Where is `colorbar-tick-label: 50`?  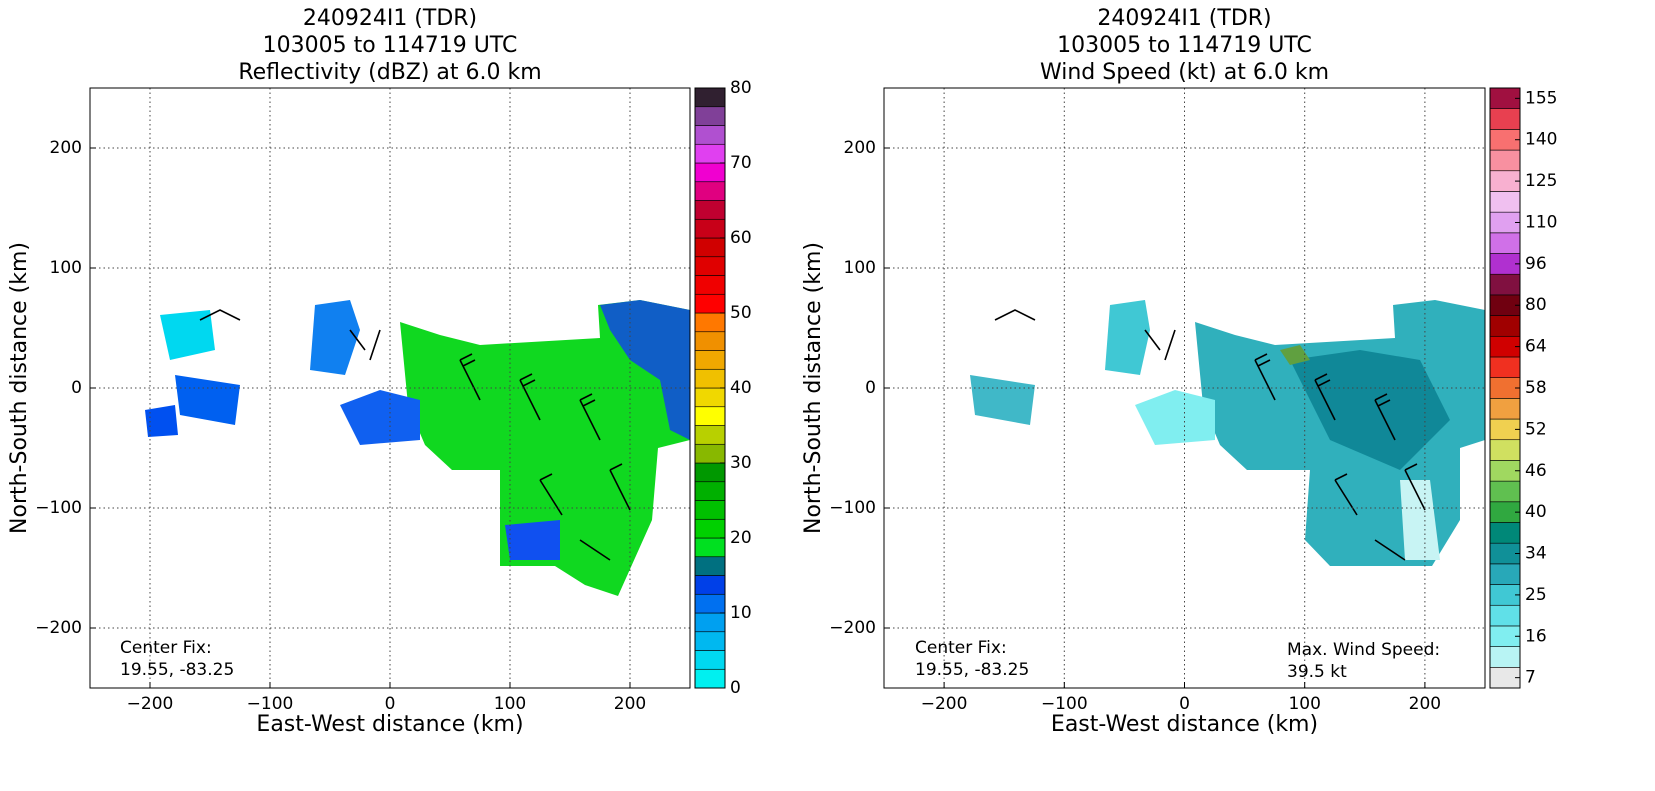
colorbar-tick-label: 50 is located at coordinates (741, 313).